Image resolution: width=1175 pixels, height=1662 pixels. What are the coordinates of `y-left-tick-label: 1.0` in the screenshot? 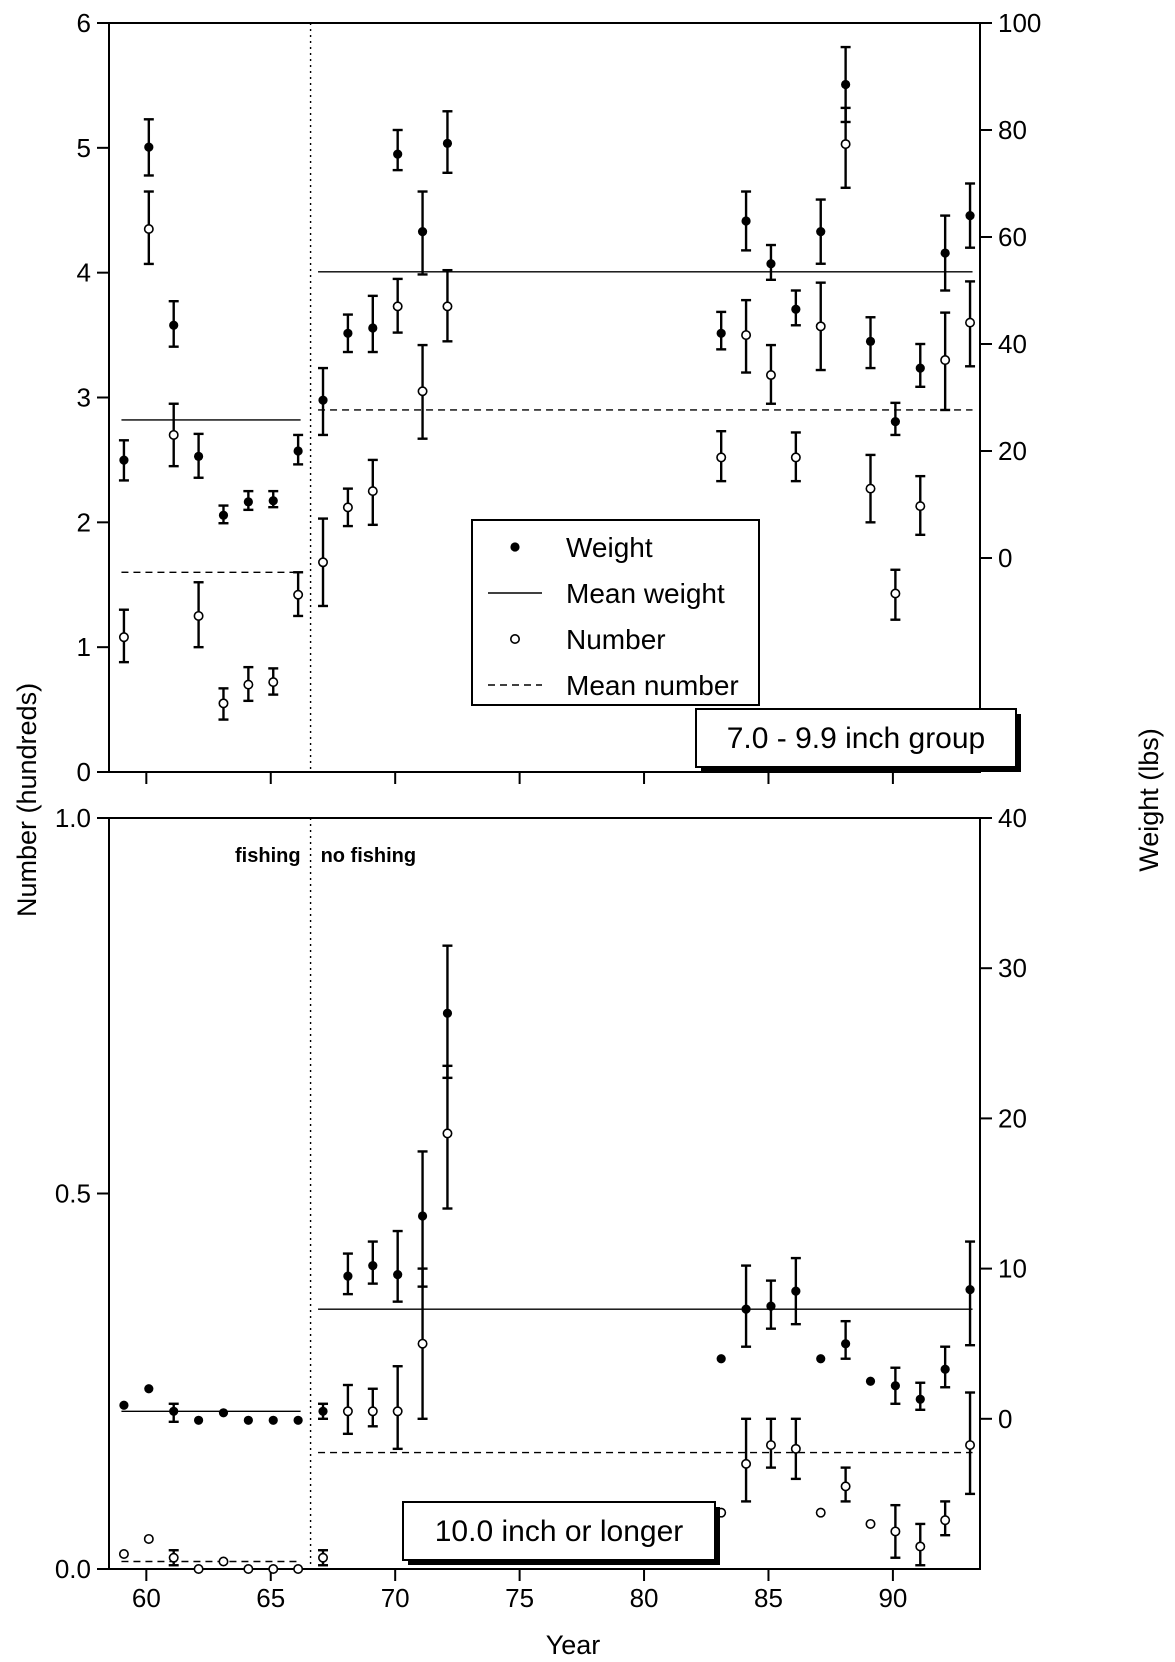 It's located at (73, 818).